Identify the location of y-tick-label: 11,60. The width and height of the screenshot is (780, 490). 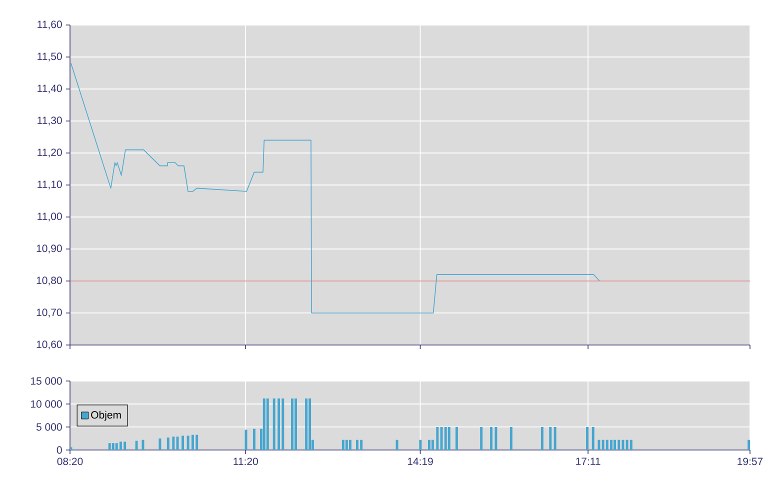
(50, 25).